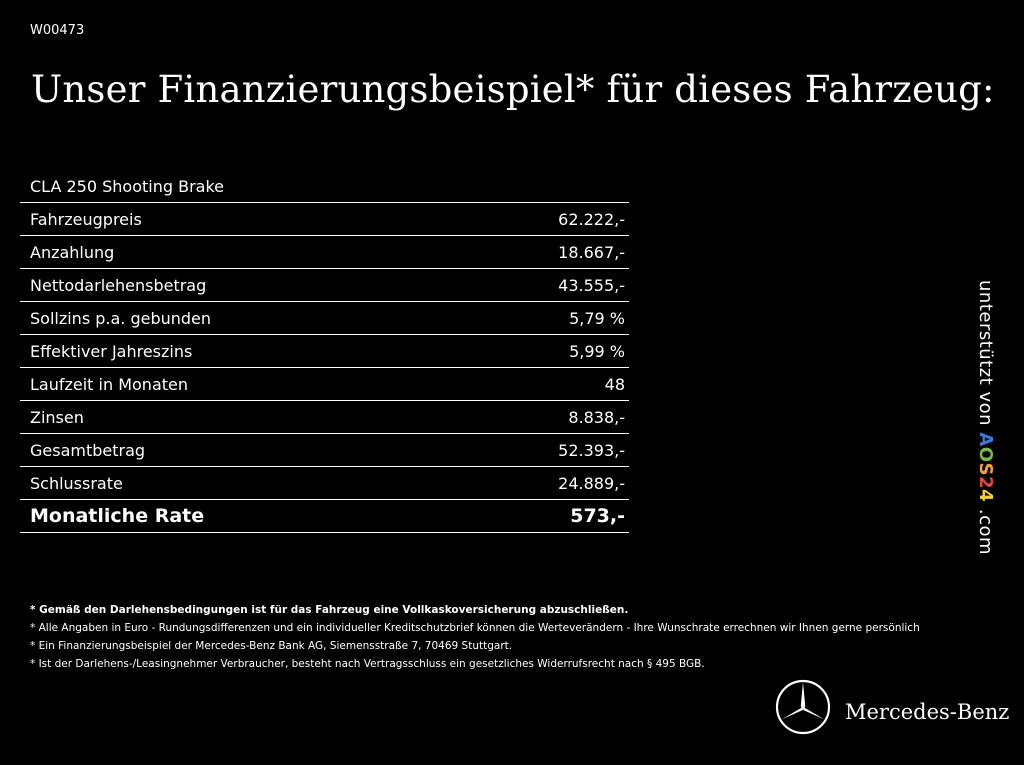  What do you see at coordinates (324, 417) in the screenshot?
I see `table-row: Zinsen 8.838,-` at bounding box center [324, 417].